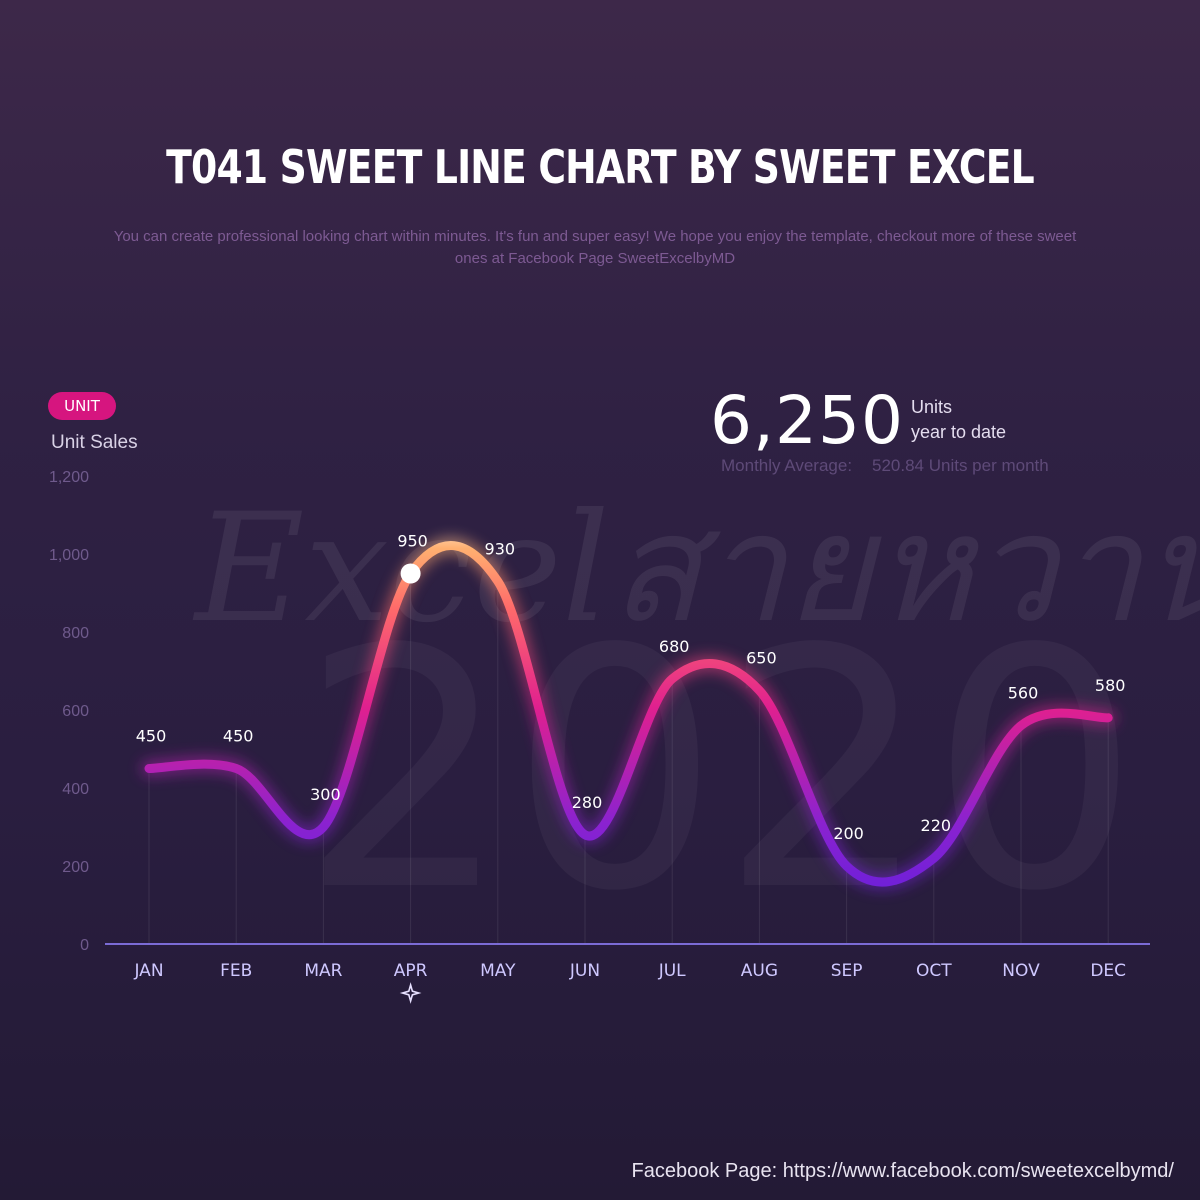  Describe the element at coordinates (848, 833) in the screenshot. I see `data-label: 200` at that location.